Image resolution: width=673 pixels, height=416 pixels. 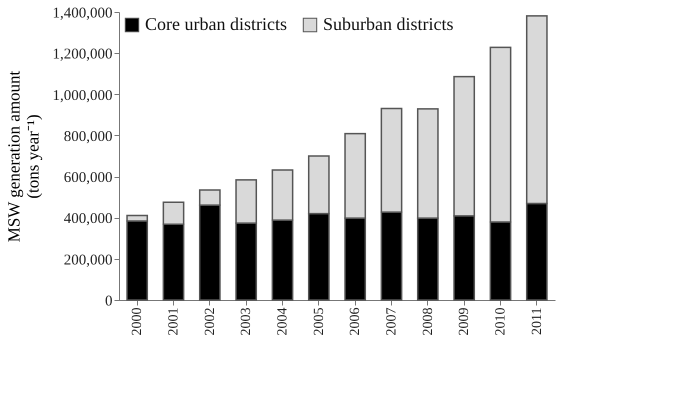 I want to click on legend-label: Suburban districts, so click(x=388, y=24).